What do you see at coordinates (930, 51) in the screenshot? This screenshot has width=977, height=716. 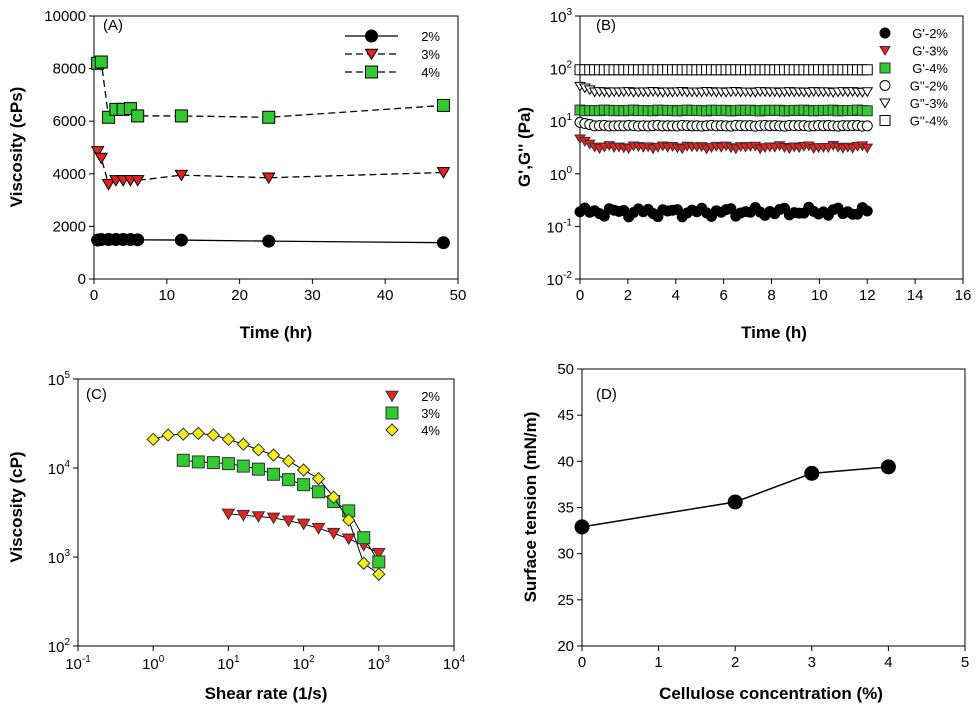 I see `panel-b-legend-label: G'-3%` at bounding box center [930, 51].